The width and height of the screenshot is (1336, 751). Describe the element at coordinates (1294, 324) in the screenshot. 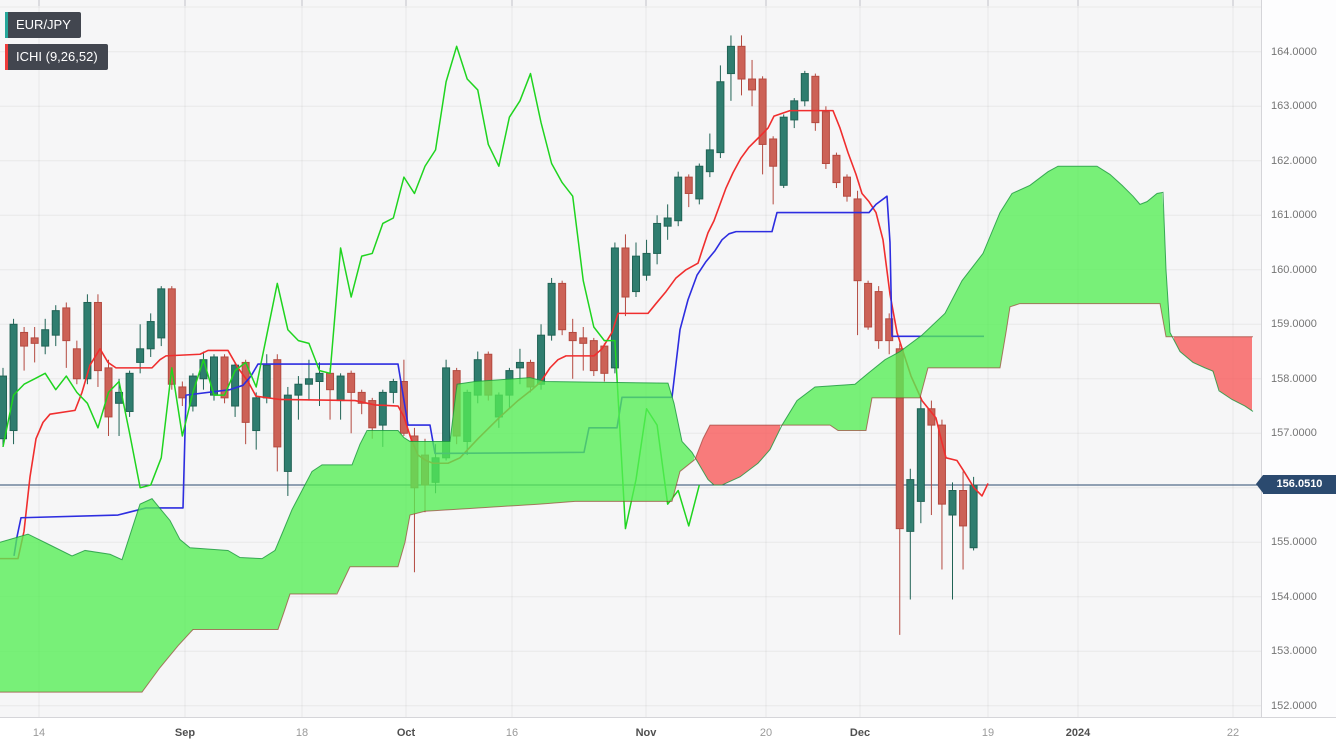

I see `price-axis-label: 159.0000` at that location.